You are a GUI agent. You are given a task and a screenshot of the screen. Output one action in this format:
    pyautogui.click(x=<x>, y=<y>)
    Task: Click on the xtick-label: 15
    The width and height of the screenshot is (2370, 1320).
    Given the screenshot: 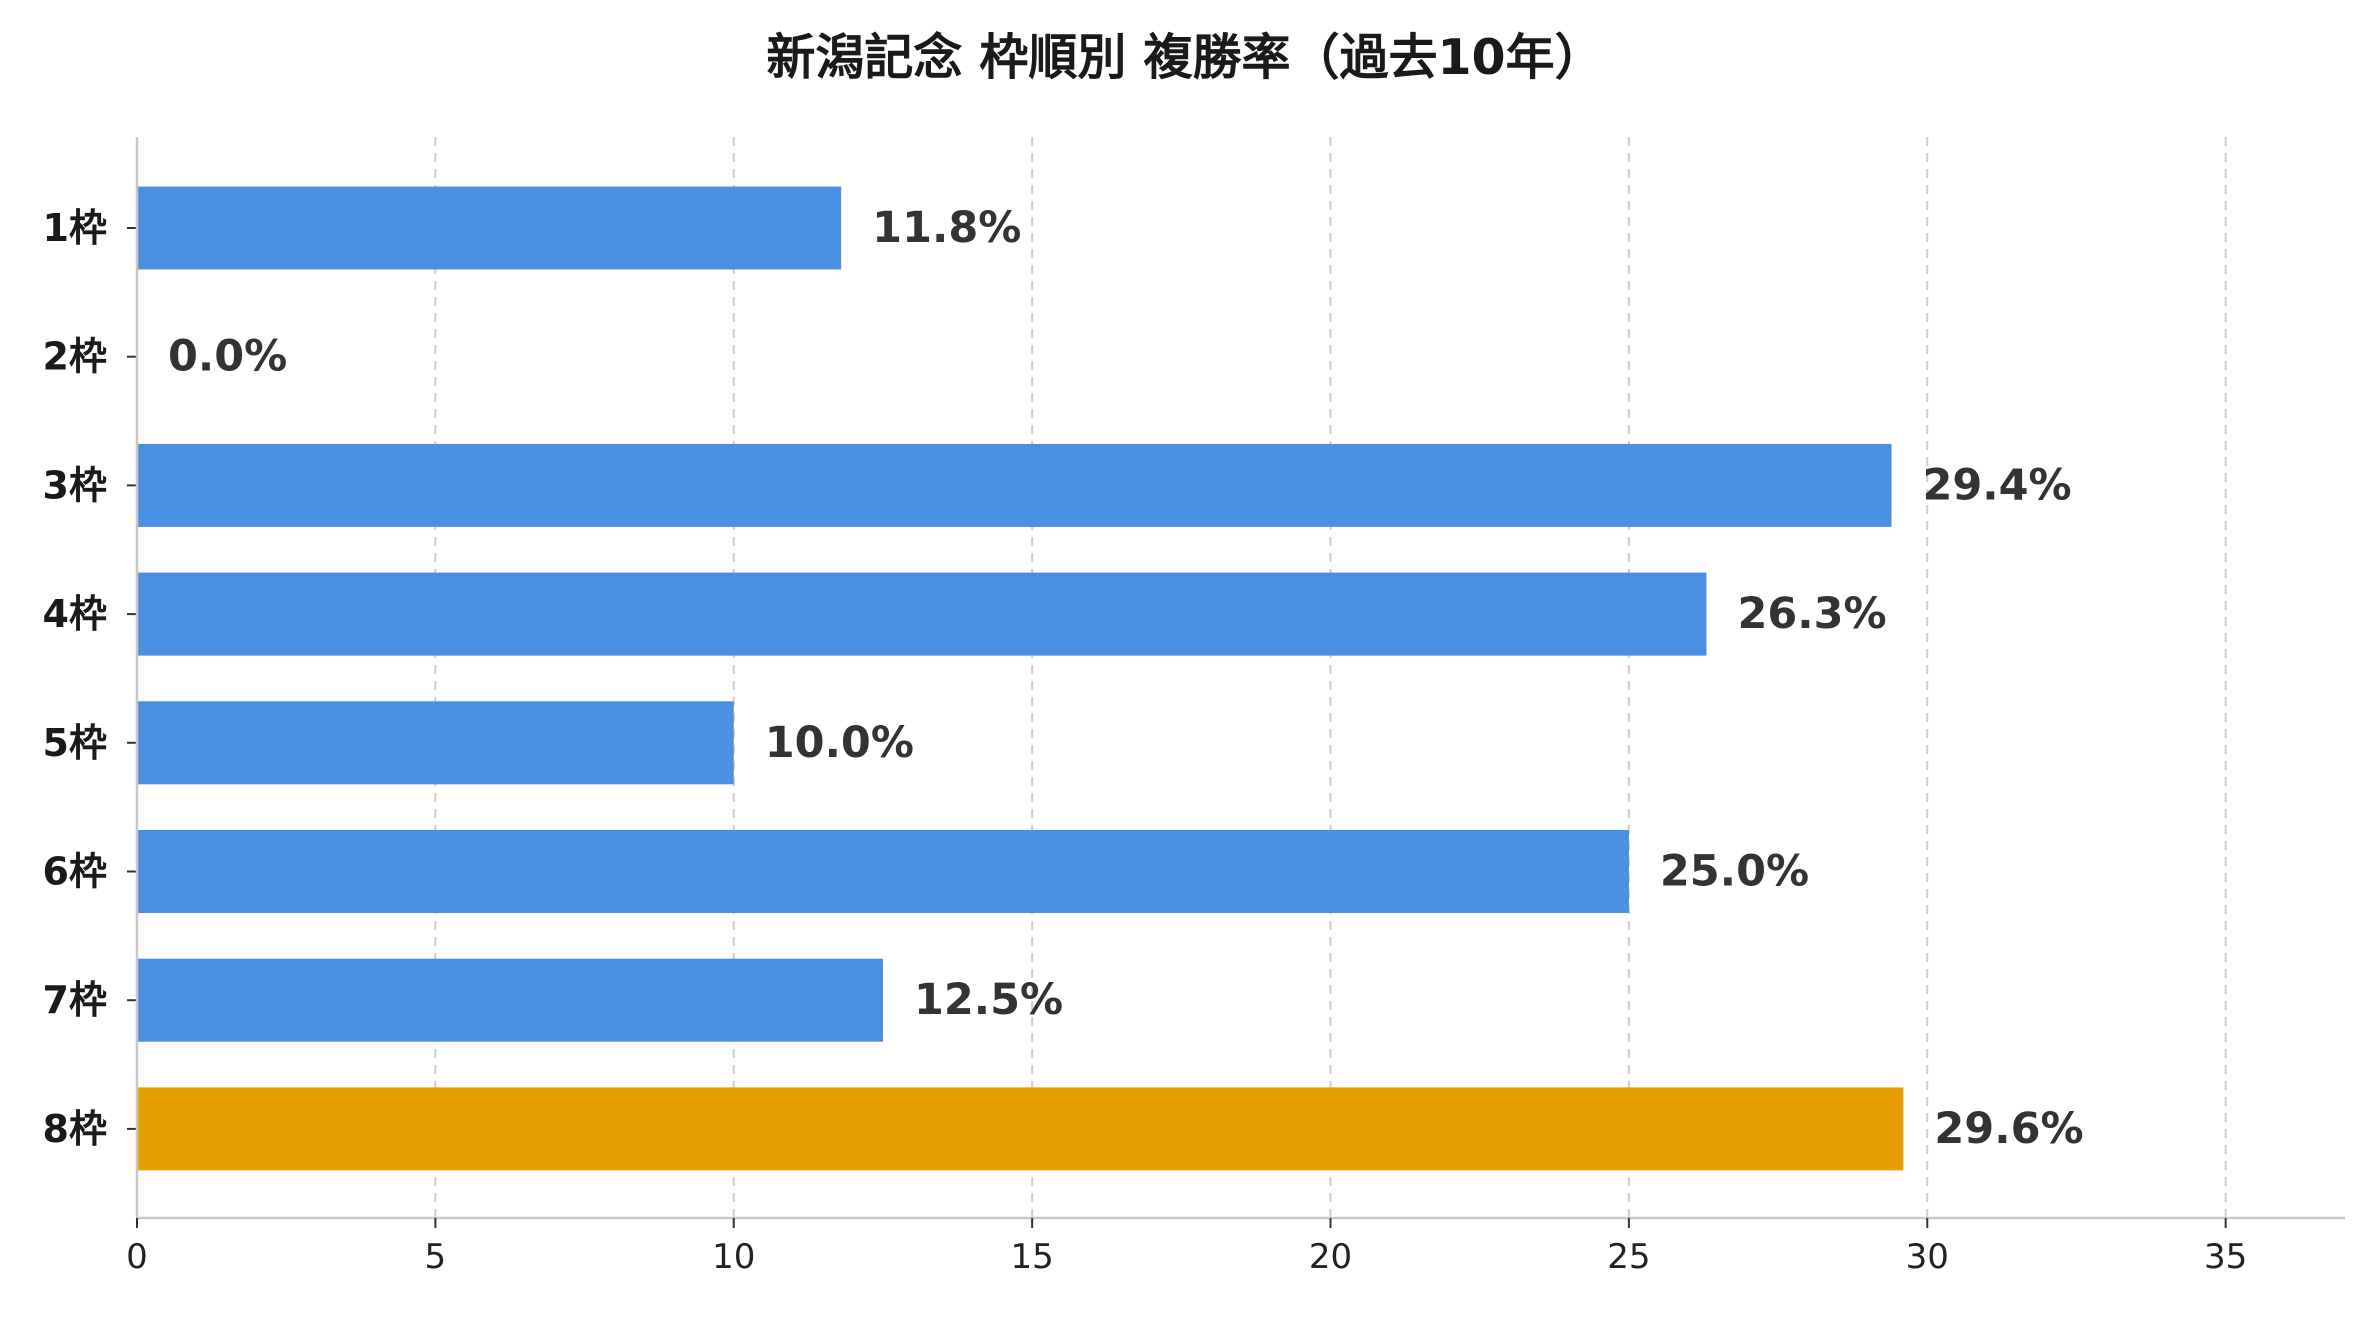 What is the action you would take?
    pyautogui.click(x=1032, y=1257)
    